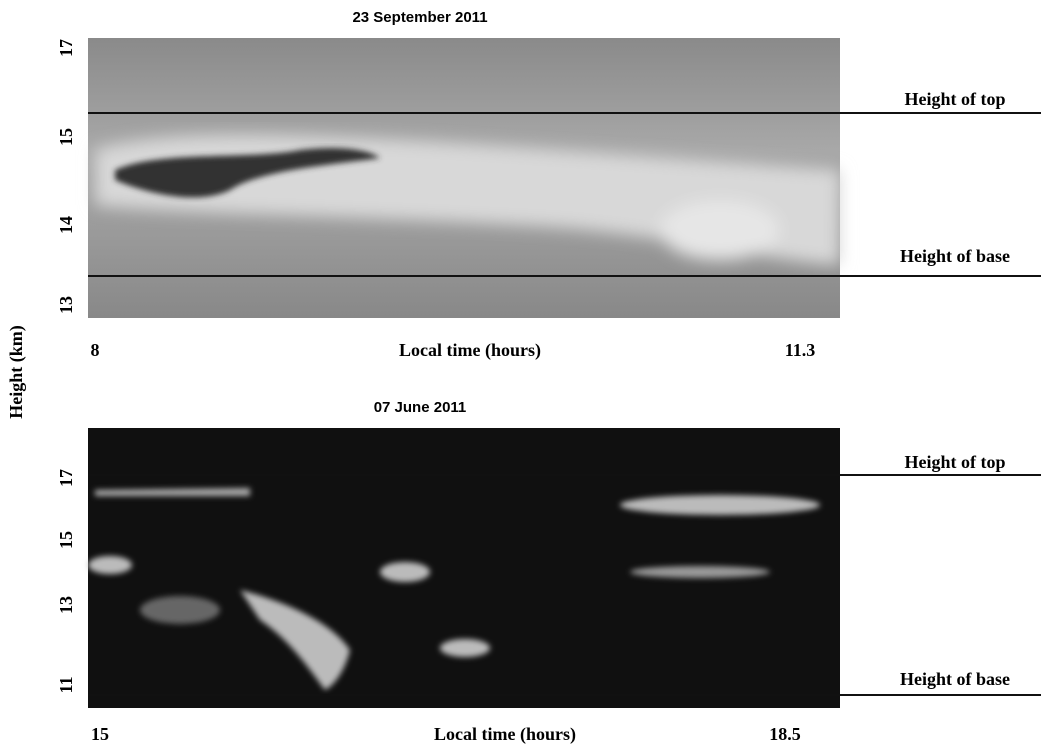  Describe the element at coordinates (16, 372) in the screenshot. I see `y-axis-label: Height (km)` at that location.